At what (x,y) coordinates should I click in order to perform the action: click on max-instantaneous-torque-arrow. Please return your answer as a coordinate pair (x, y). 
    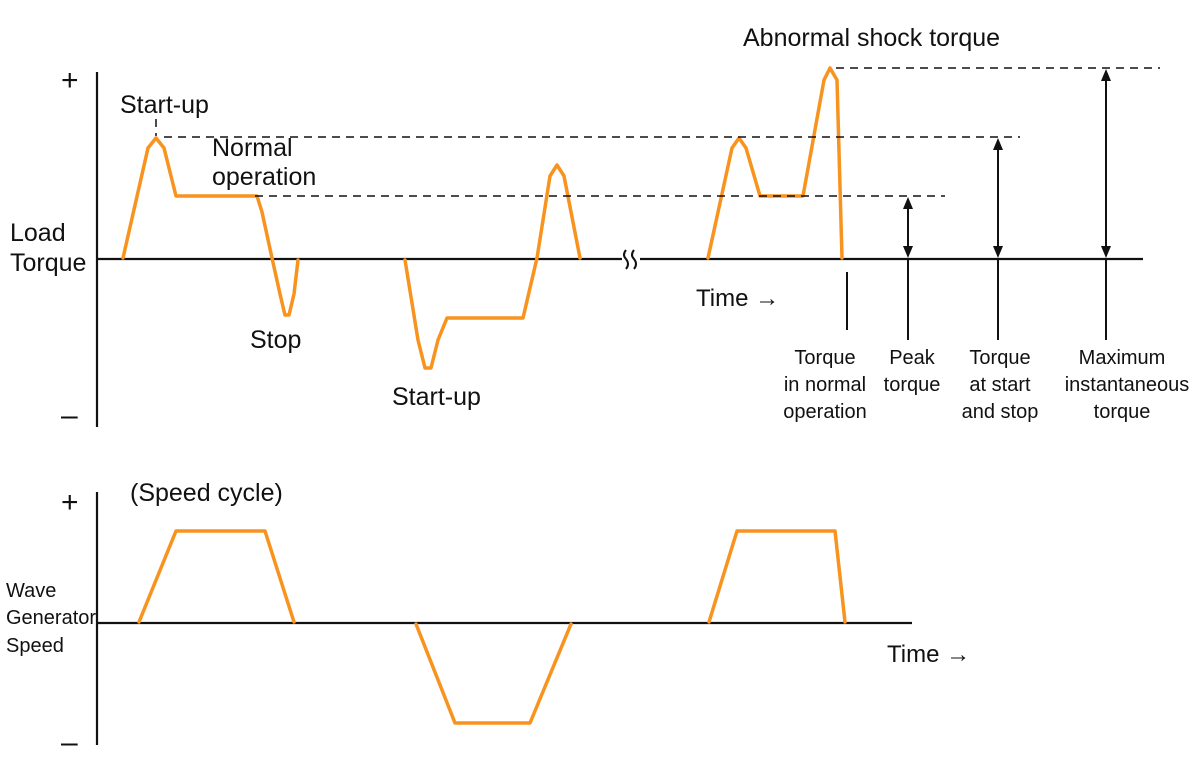
    Looking at the image, I should click on (1106, 204).